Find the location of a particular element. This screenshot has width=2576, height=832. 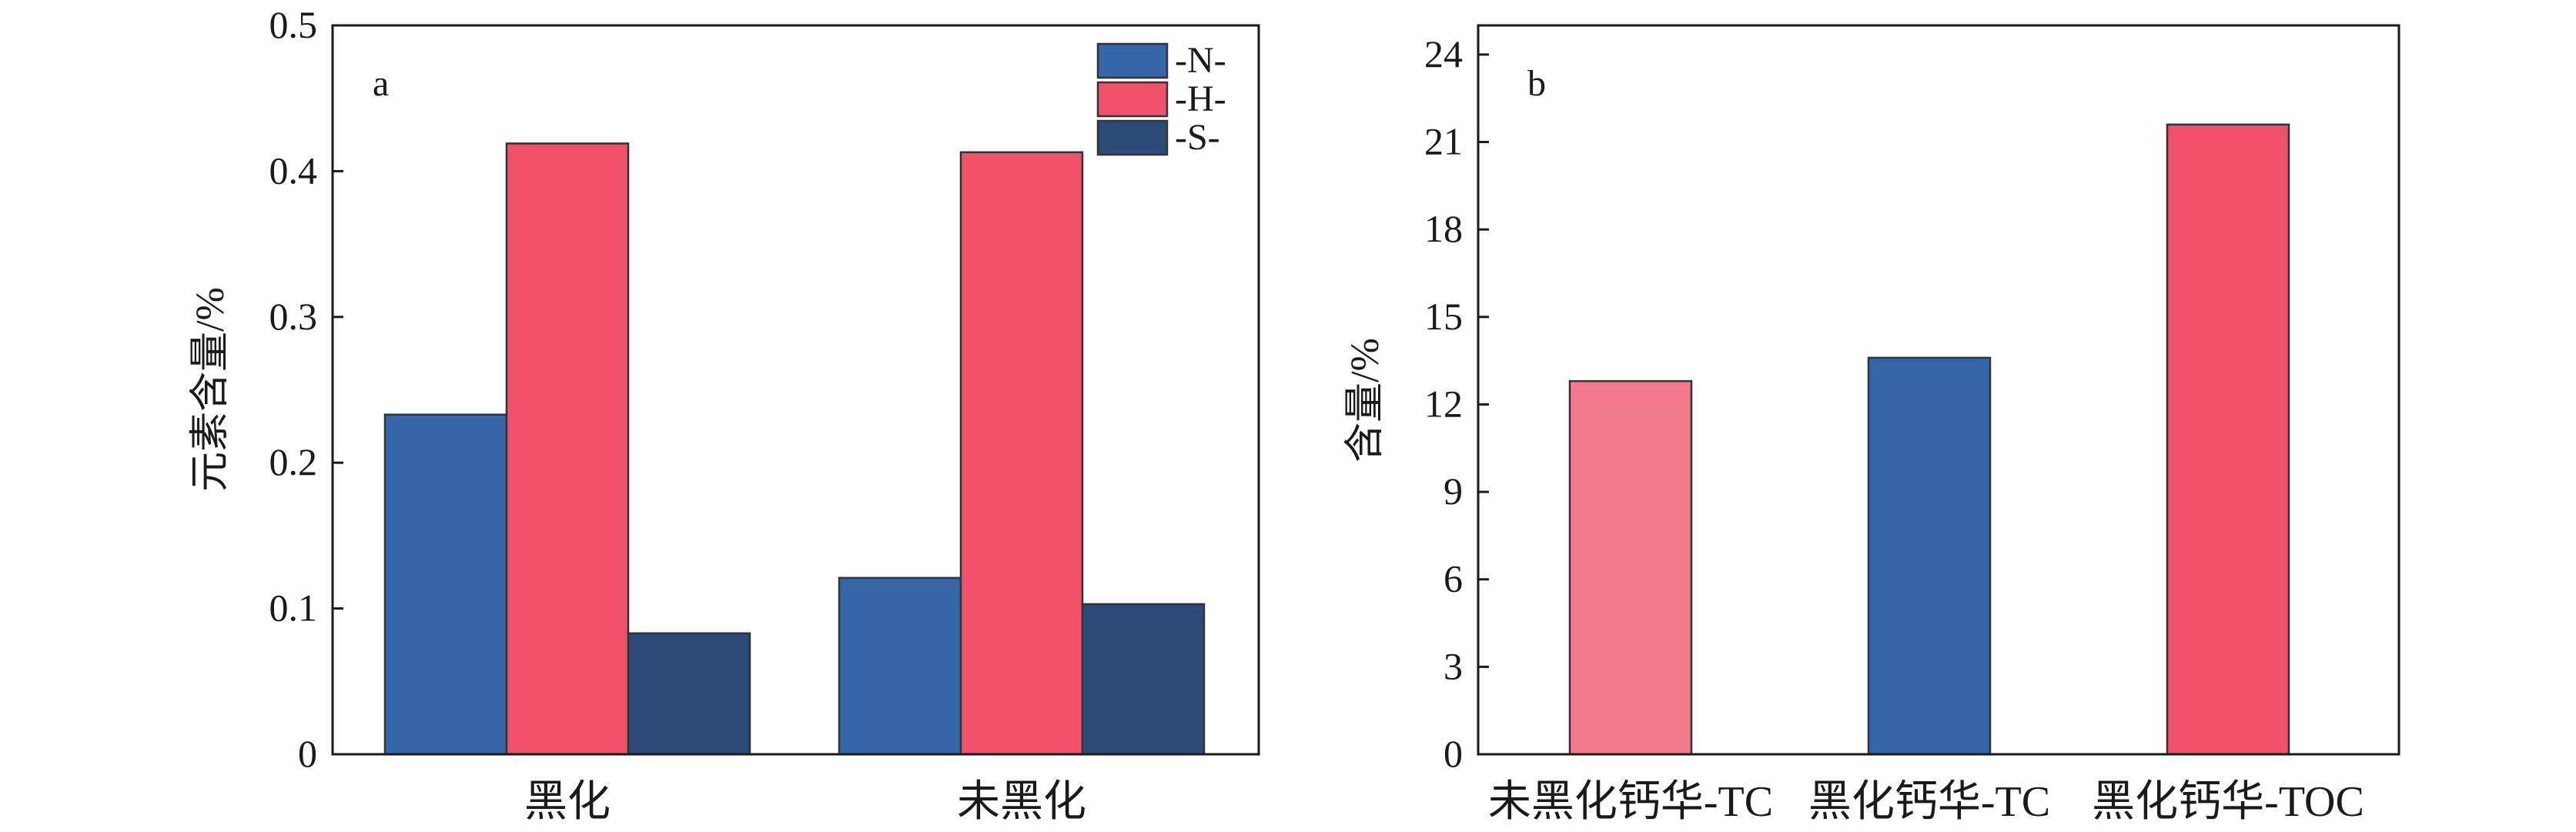

panel-a-legend: -N--H--S- is located at coordinates (1161, 99).